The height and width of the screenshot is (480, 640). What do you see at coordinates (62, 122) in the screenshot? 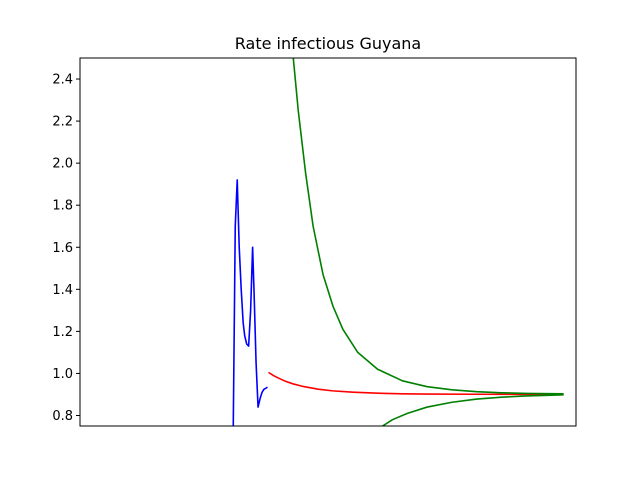
I see `y-tick-label: 2.2` at bounding box center [62, 122].